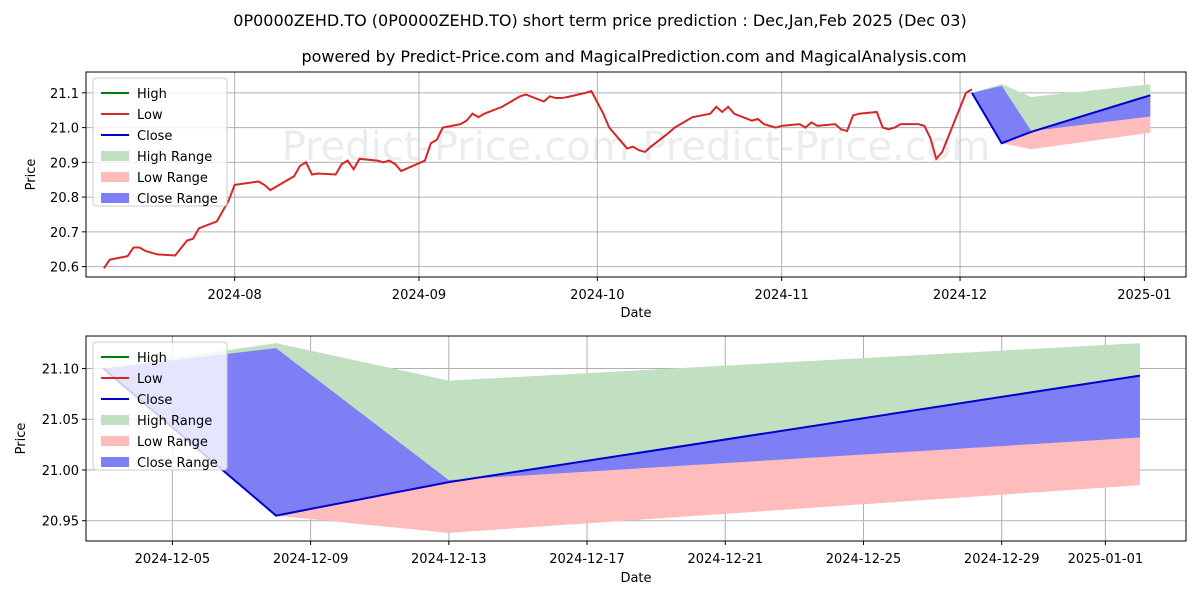 Image resolution: width=1200 pixels, height=604 pixels. I want to click on bottom-x-tick-label-0: 2024-12-05, so click(173, 559).